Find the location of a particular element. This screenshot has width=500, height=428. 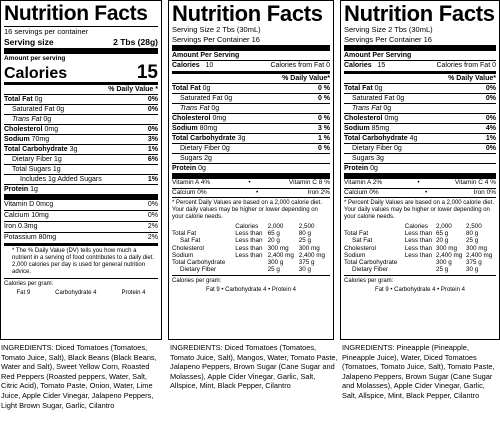

nutrient-row: Protein 1g is located at coordinates (81, 189).